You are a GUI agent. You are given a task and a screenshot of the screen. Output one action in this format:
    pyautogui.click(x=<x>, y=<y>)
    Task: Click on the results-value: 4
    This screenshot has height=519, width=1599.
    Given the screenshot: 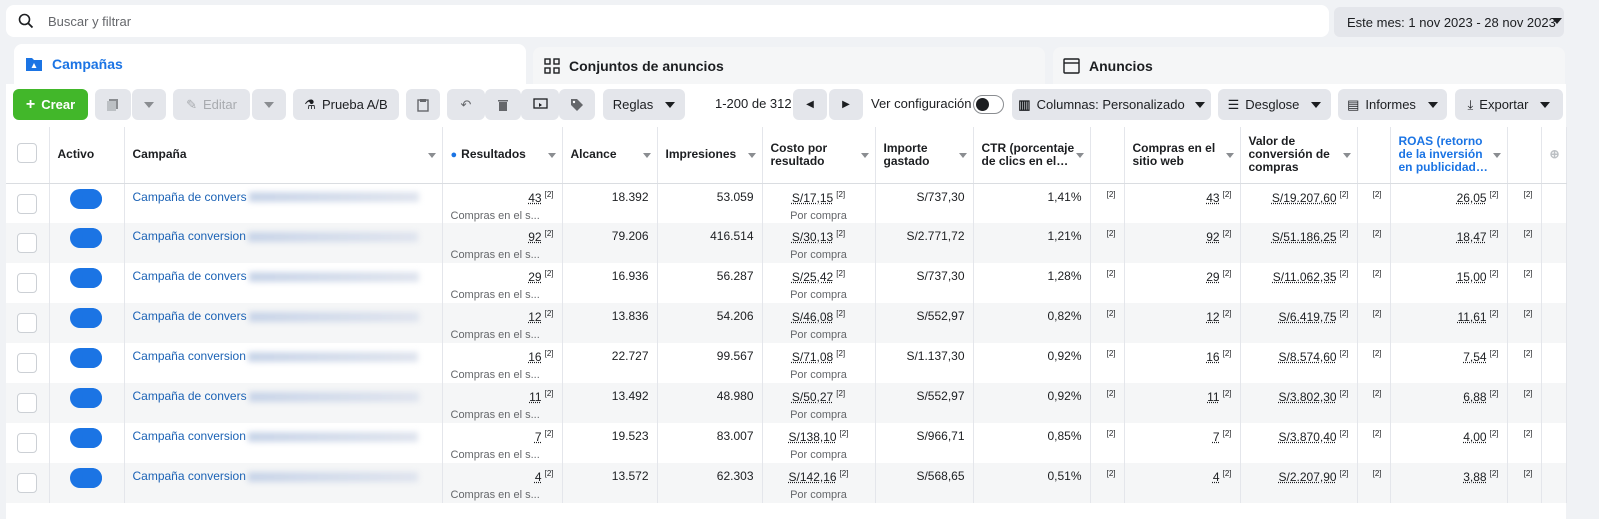 What is the action you would take?
    pyautogui.click(x=538, y=477)
    